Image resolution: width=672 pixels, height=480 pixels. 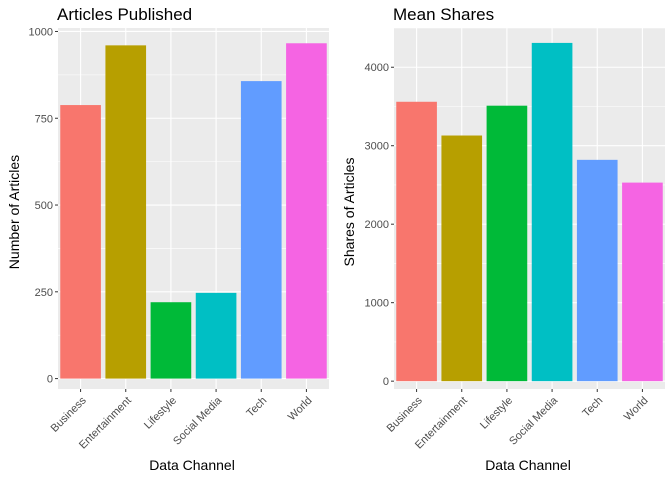 I want to click on y-axis-title: Number of Articles, so click(x=14, y=212).